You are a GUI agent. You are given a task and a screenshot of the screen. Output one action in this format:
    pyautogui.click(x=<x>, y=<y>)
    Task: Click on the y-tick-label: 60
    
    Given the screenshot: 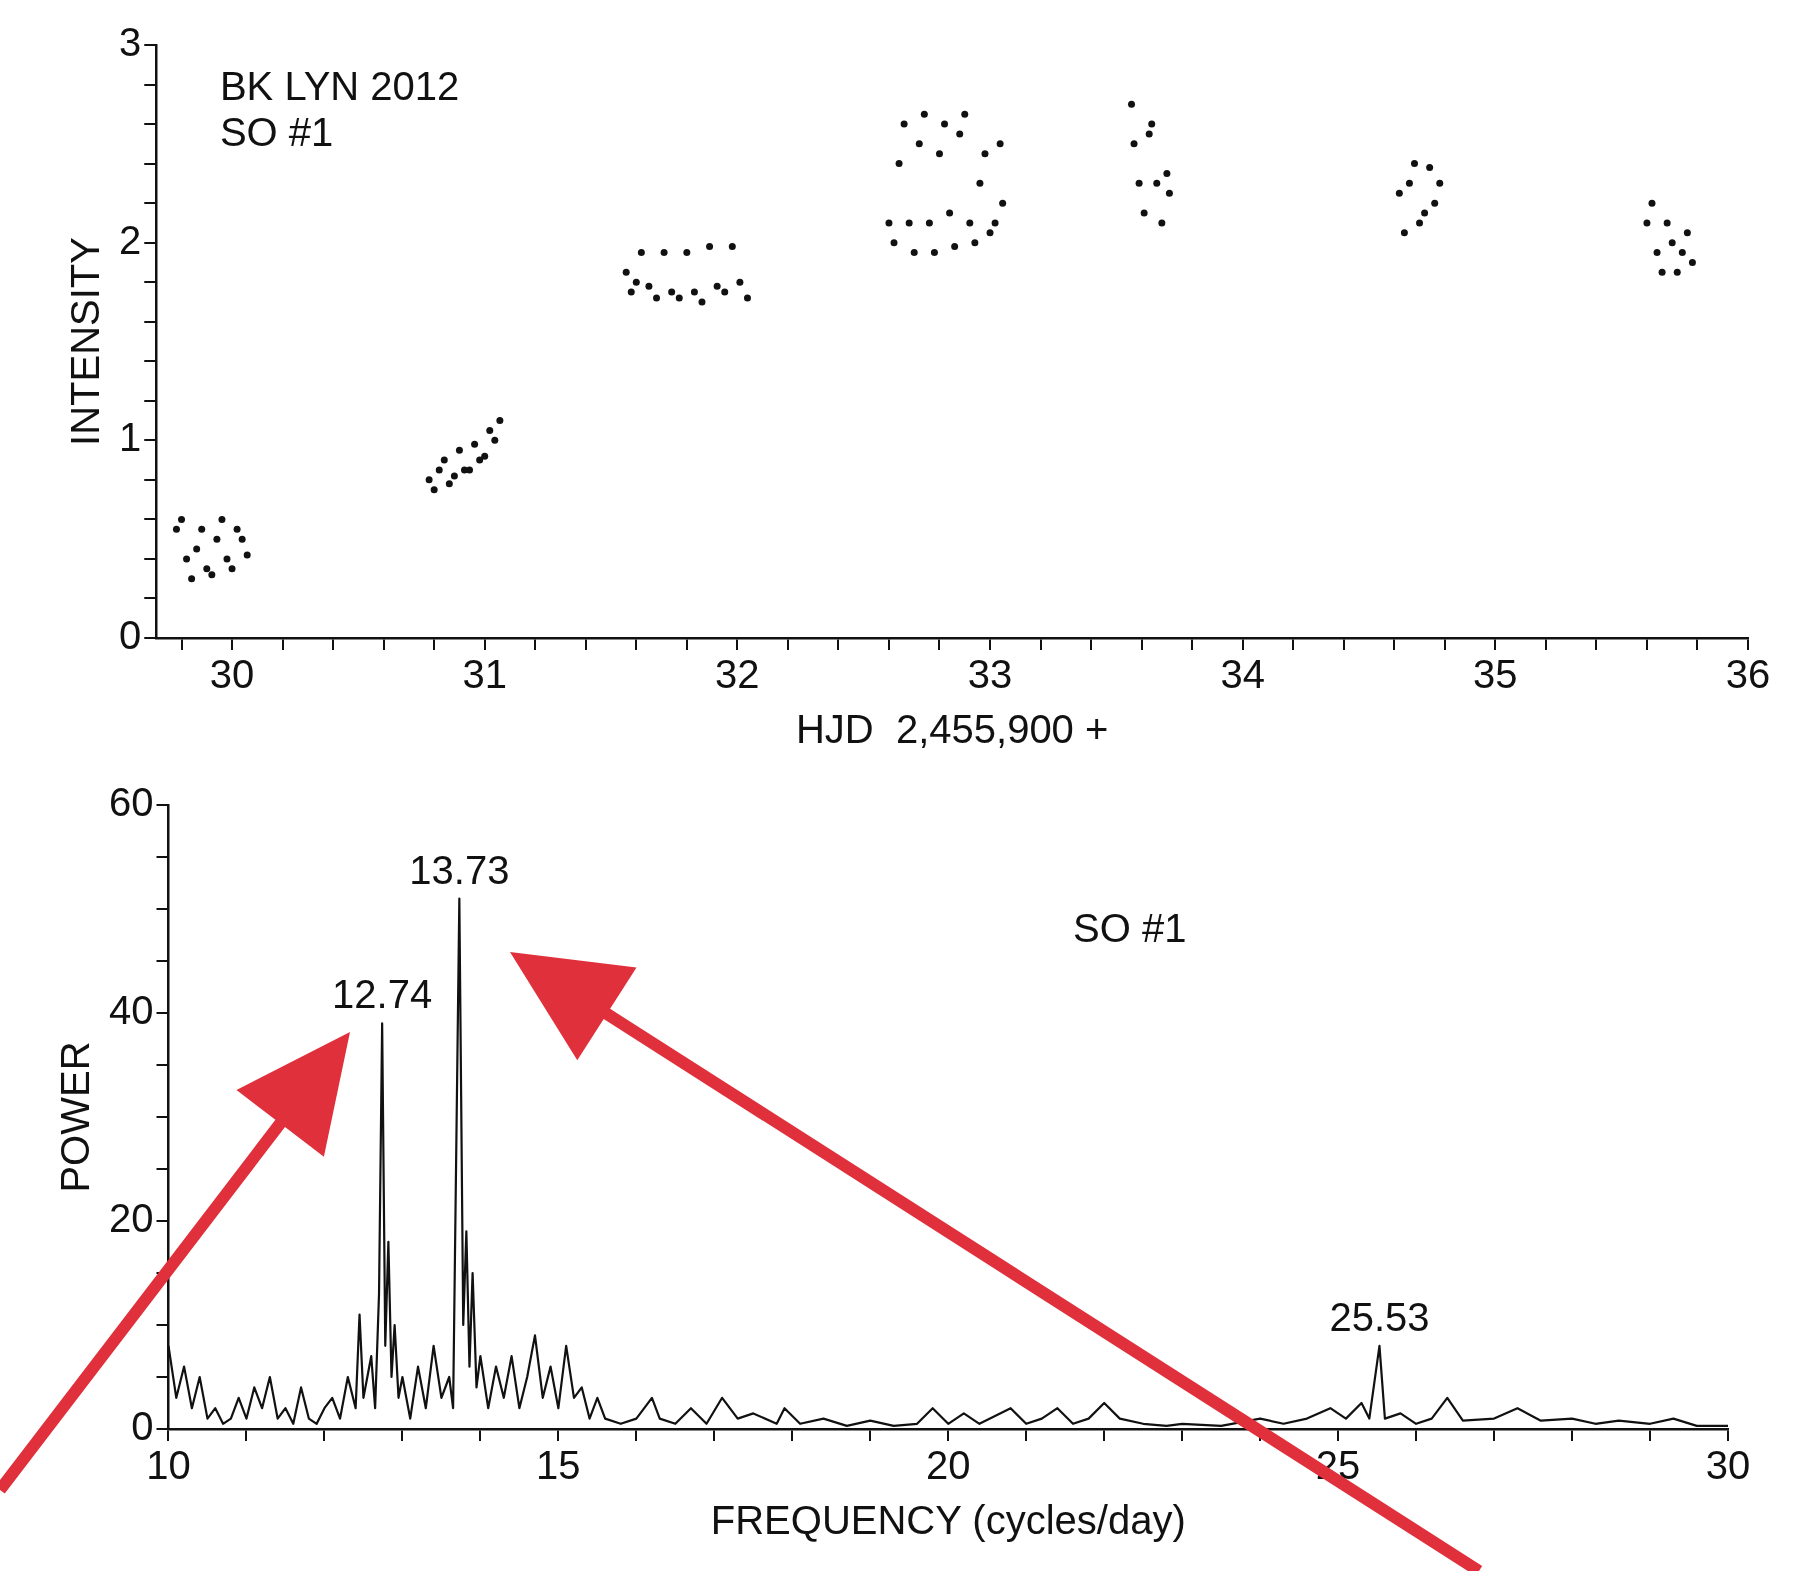 What is the action you would take?
    pyautogui.click(x=131, y=802)
    